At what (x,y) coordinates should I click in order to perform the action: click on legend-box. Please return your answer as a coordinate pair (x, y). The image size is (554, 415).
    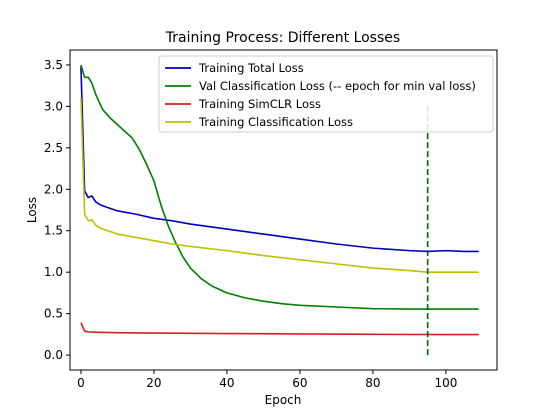
    Looking at the image, I should click on (326, 94).